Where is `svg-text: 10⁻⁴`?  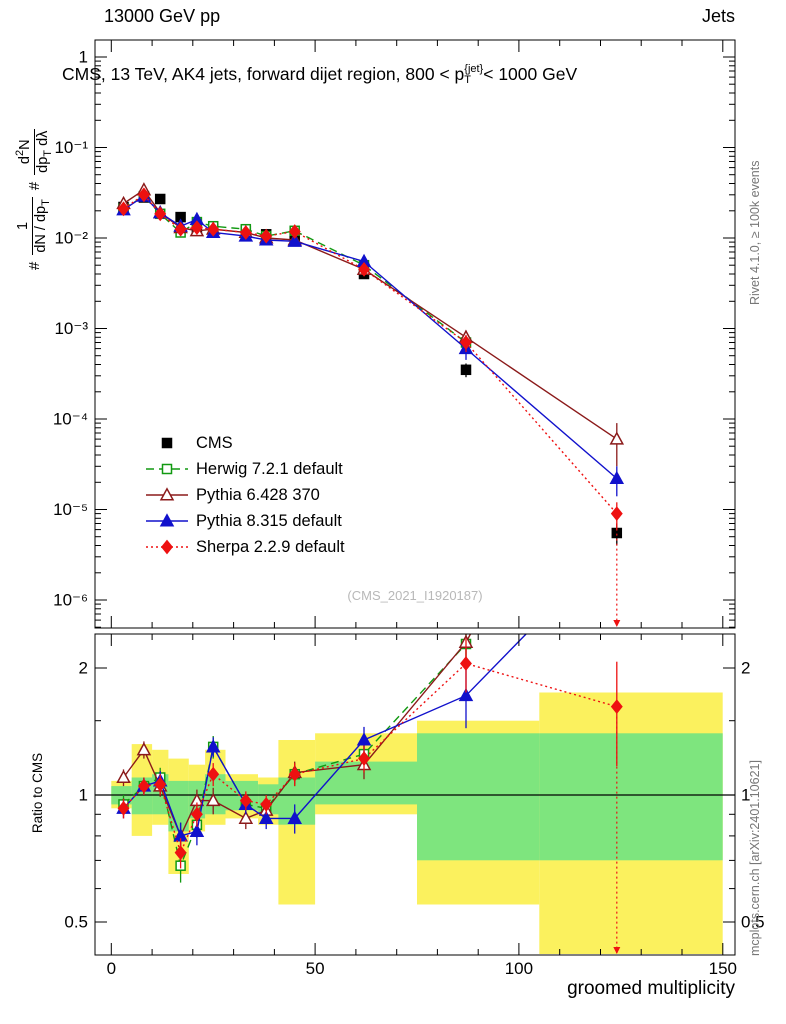
svg-text: 10⁻⁴ is located at coordinates (70, 419).